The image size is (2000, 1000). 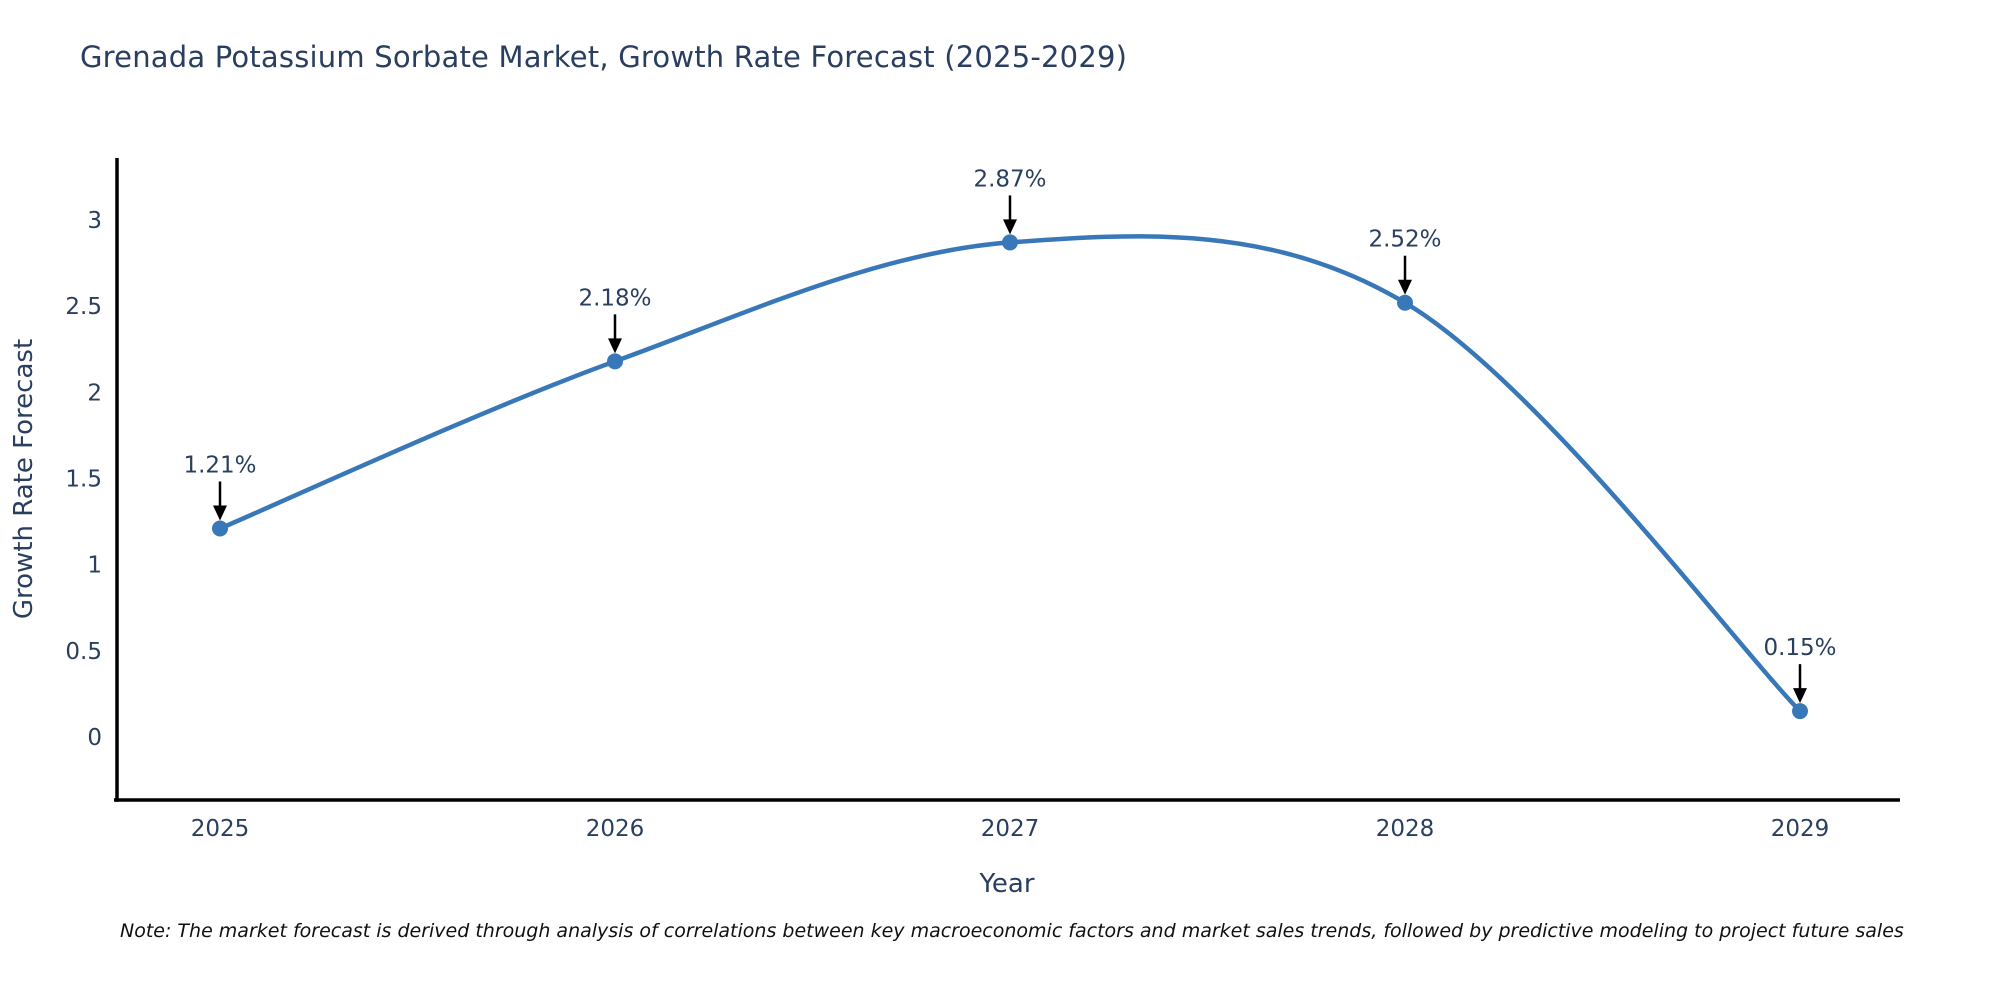 I want to click on y-tick-label: 2.5, so click(x=83, y=307).